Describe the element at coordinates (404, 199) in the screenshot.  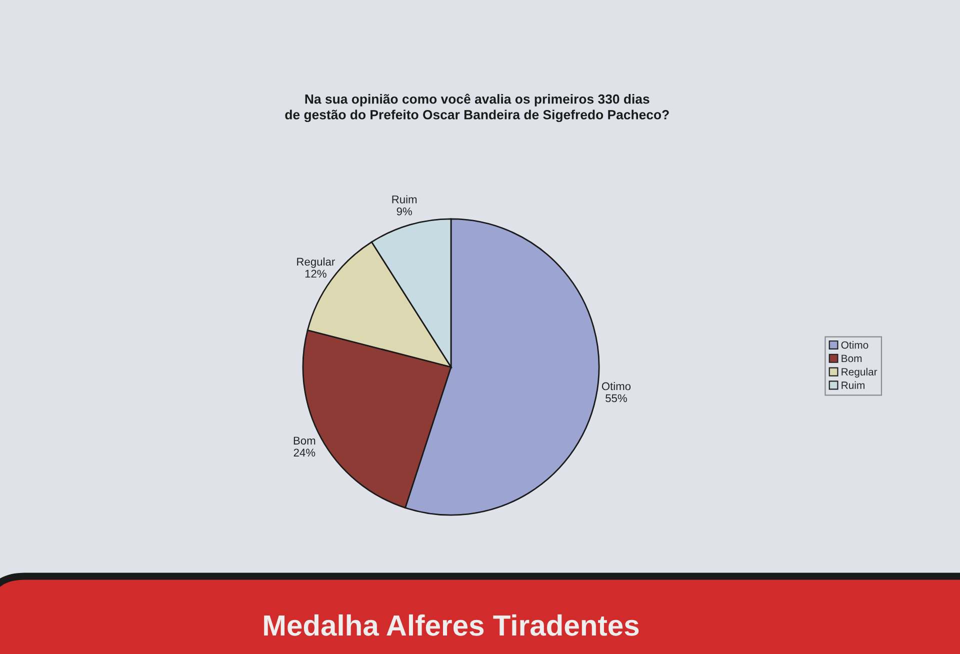
I see `slice-label: Ruim` at that location.